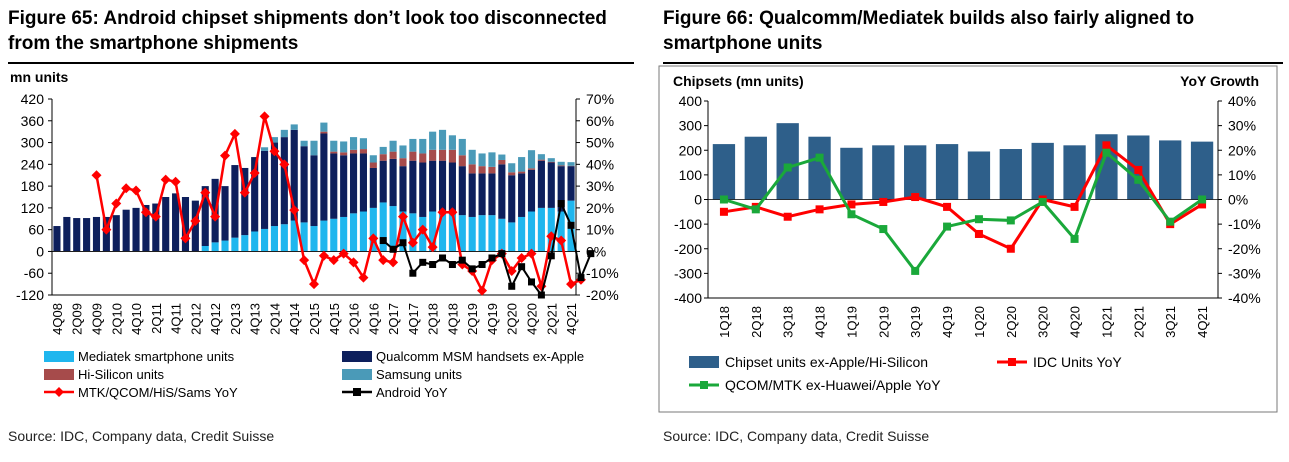 The height and width of the screenshot is (462, 1289). I want to click on y2-tick-label: 10%, so click(1242, 175).